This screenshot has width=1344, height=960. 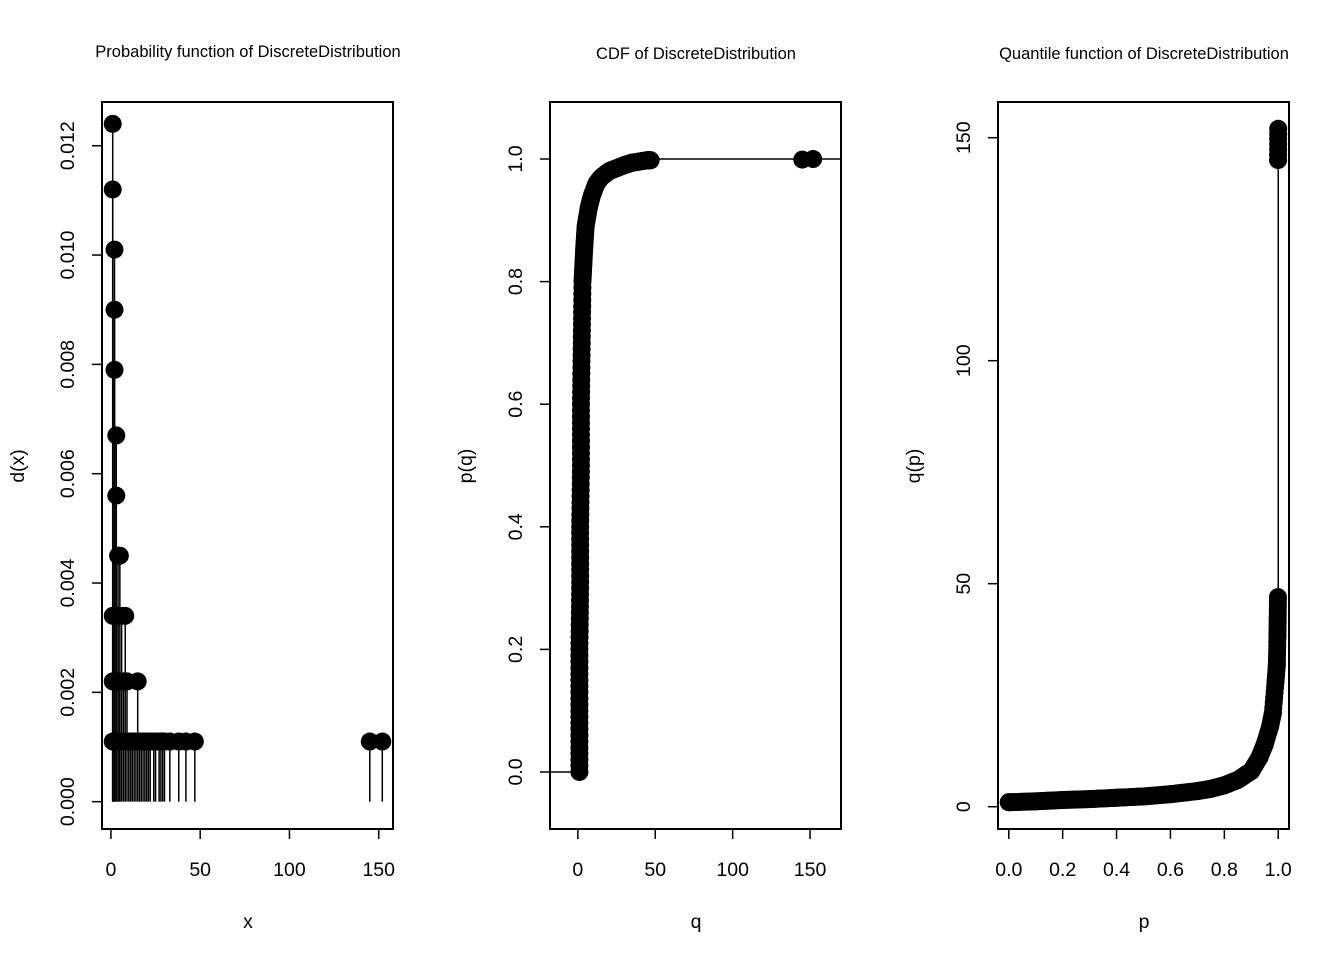 I want to click on panel-1-xlabel: x, so click(x=248, y=922).